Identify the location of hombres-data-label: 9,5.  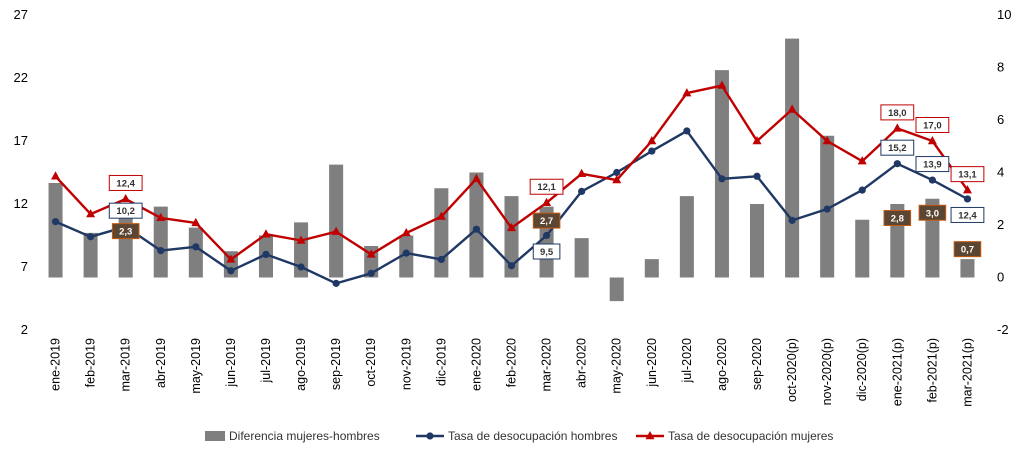
(547, 252).